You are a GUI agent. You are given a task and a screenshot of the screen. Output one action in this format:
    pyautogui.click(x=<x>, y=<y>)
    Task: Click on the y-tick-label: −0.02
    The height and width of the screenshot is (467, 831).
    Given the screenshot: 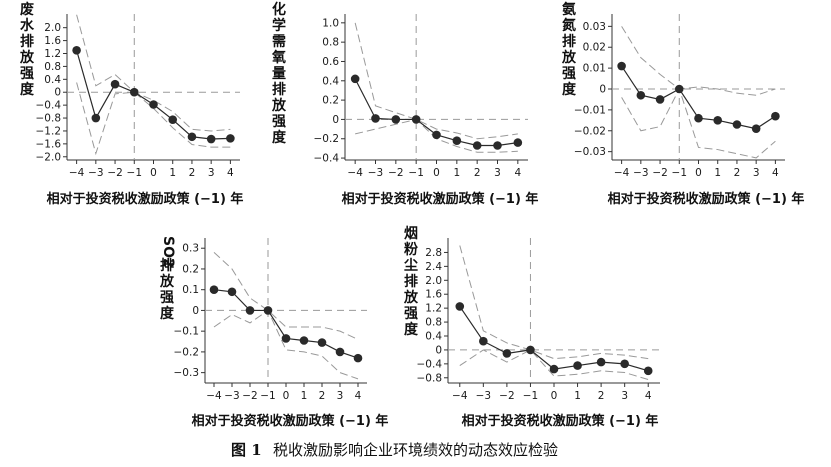 What is the action you would take?
    pyautogui.click(x=590, y=131)
    